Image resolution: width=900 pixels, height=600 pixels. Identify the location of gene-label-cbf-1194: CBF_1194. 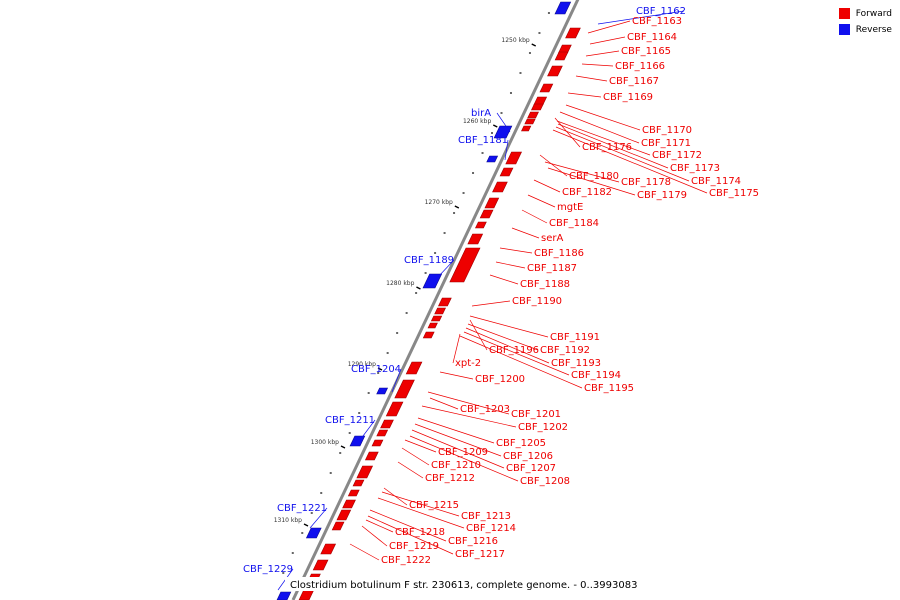
(596, 375).